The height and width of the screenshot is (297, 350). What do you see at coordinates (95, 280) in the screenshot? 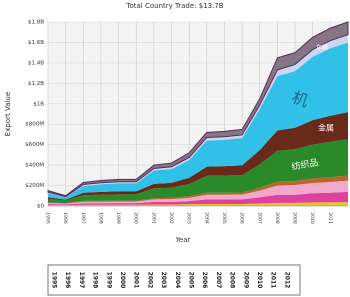
I see `timeline-year: 1998` at bounding box center [95, 280].